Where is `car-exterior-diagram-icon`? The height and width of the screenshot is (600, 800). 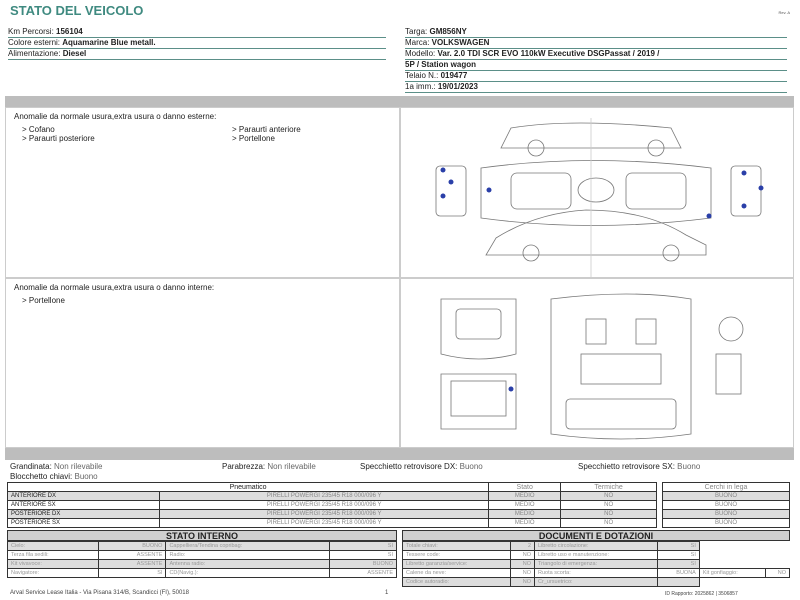 car-exterior-diagram-icon is located at coordinates (598, 198).